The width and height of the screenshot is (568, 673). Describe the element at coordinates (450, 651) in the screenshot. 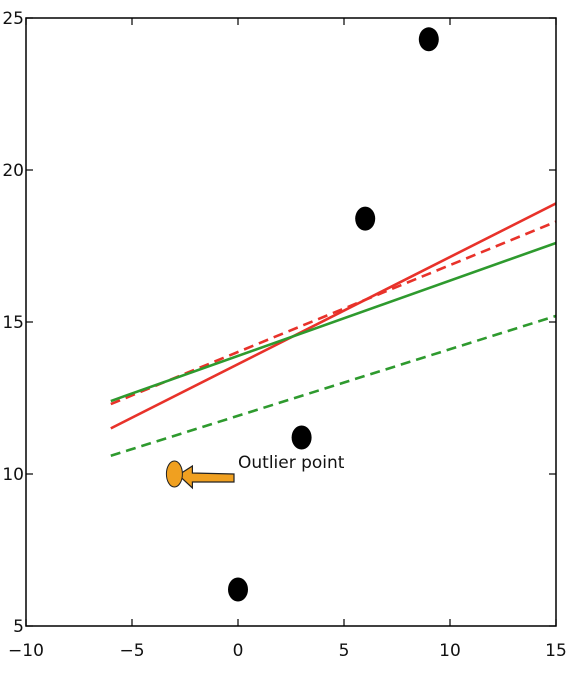

I see `x-tick-label: 10` at that location.